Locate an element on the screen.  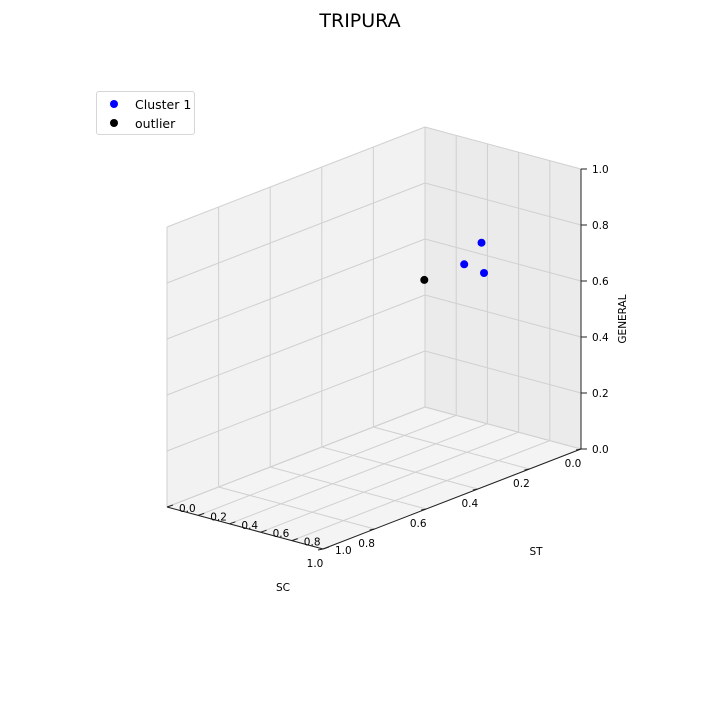
data-point-outlier is located at coordinates (424, 279).